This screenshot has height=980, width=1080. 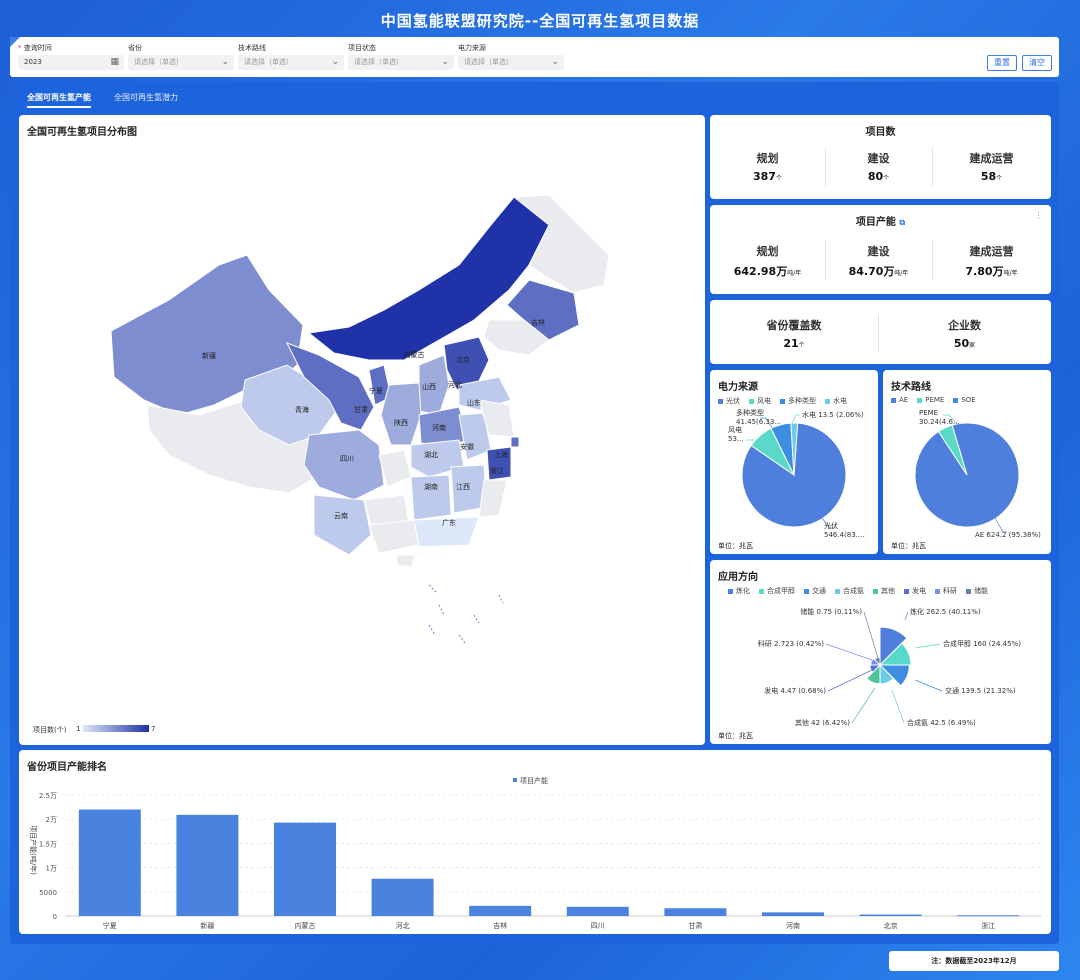 What do you see at coordinates (815, 591) in the screenshot?
I see `legend-item: 交通` at bounding box center [815, 591].